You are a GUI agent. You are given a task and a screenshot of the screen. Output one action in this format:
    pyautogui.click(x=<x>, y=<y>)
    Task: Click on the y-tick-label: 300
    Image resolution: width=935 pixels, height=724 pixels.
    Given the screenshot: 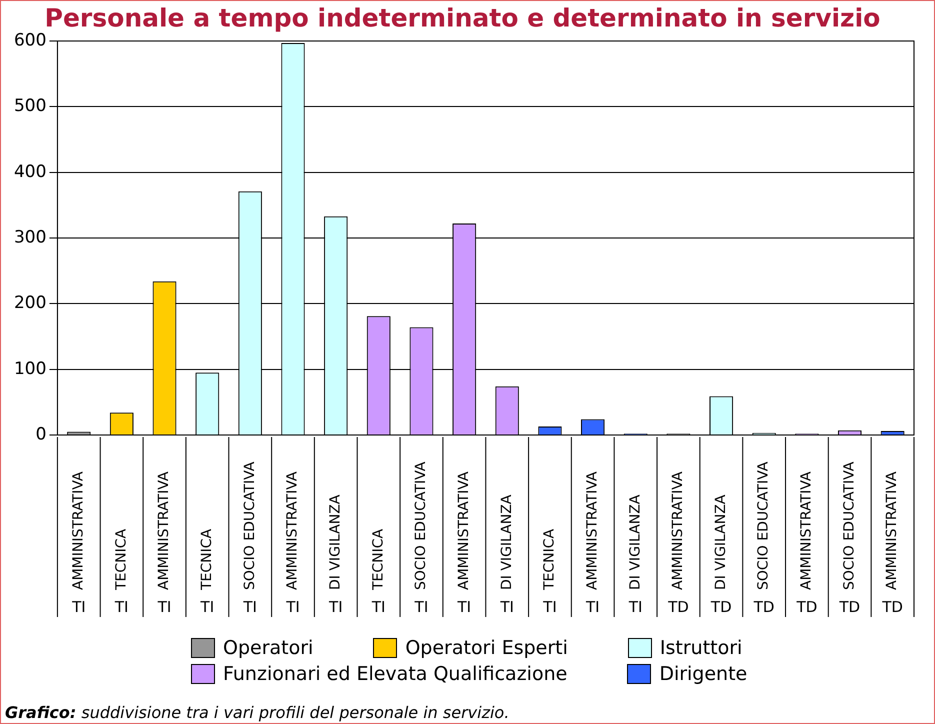 What is the action you would take?
    pyautogui.click(x=30, y=237)
    